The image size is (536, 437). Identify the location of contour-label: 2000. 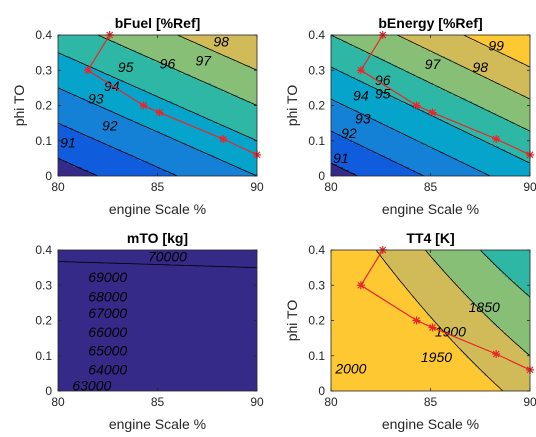
(350, 369).